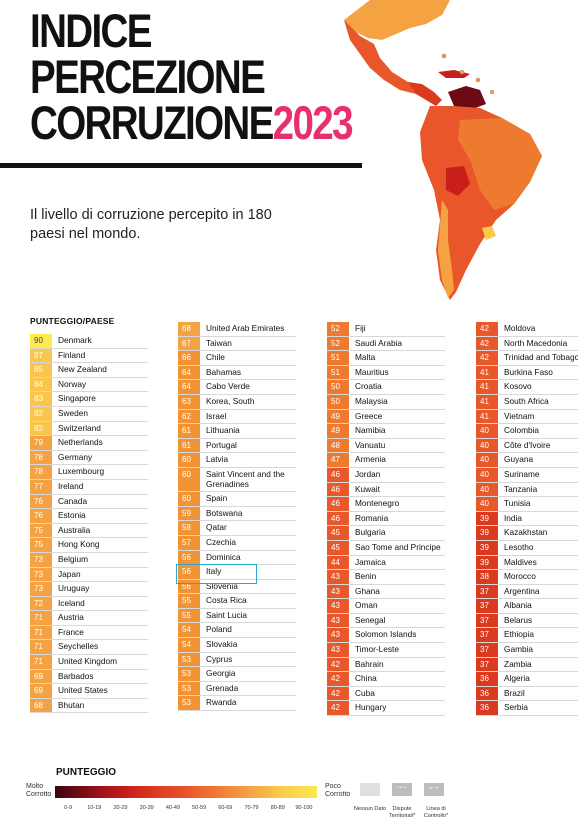  Describe the element at coordinates (237, 358) in the screenshot. I see `country-row: 66 Chile` at that location.